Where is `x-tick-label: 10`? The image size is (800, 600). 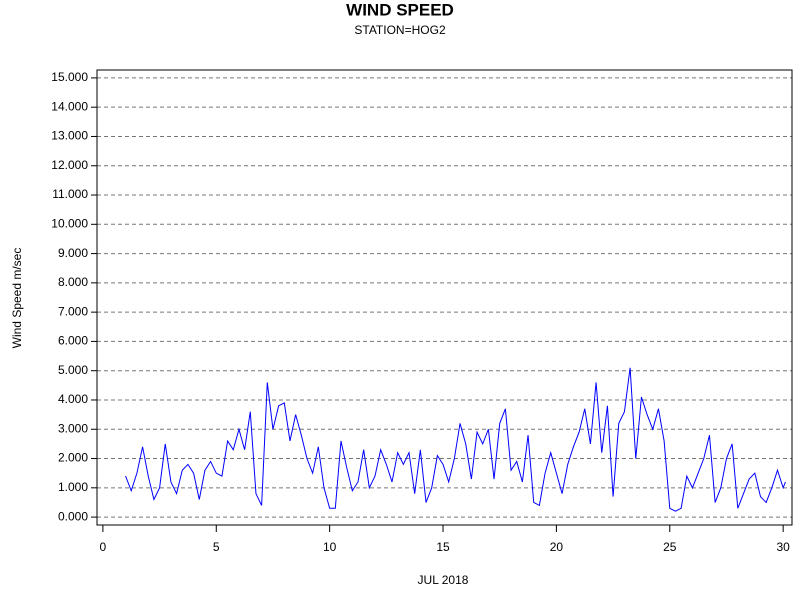 x-tick-label: 10 is located at coordinates (330, 547).